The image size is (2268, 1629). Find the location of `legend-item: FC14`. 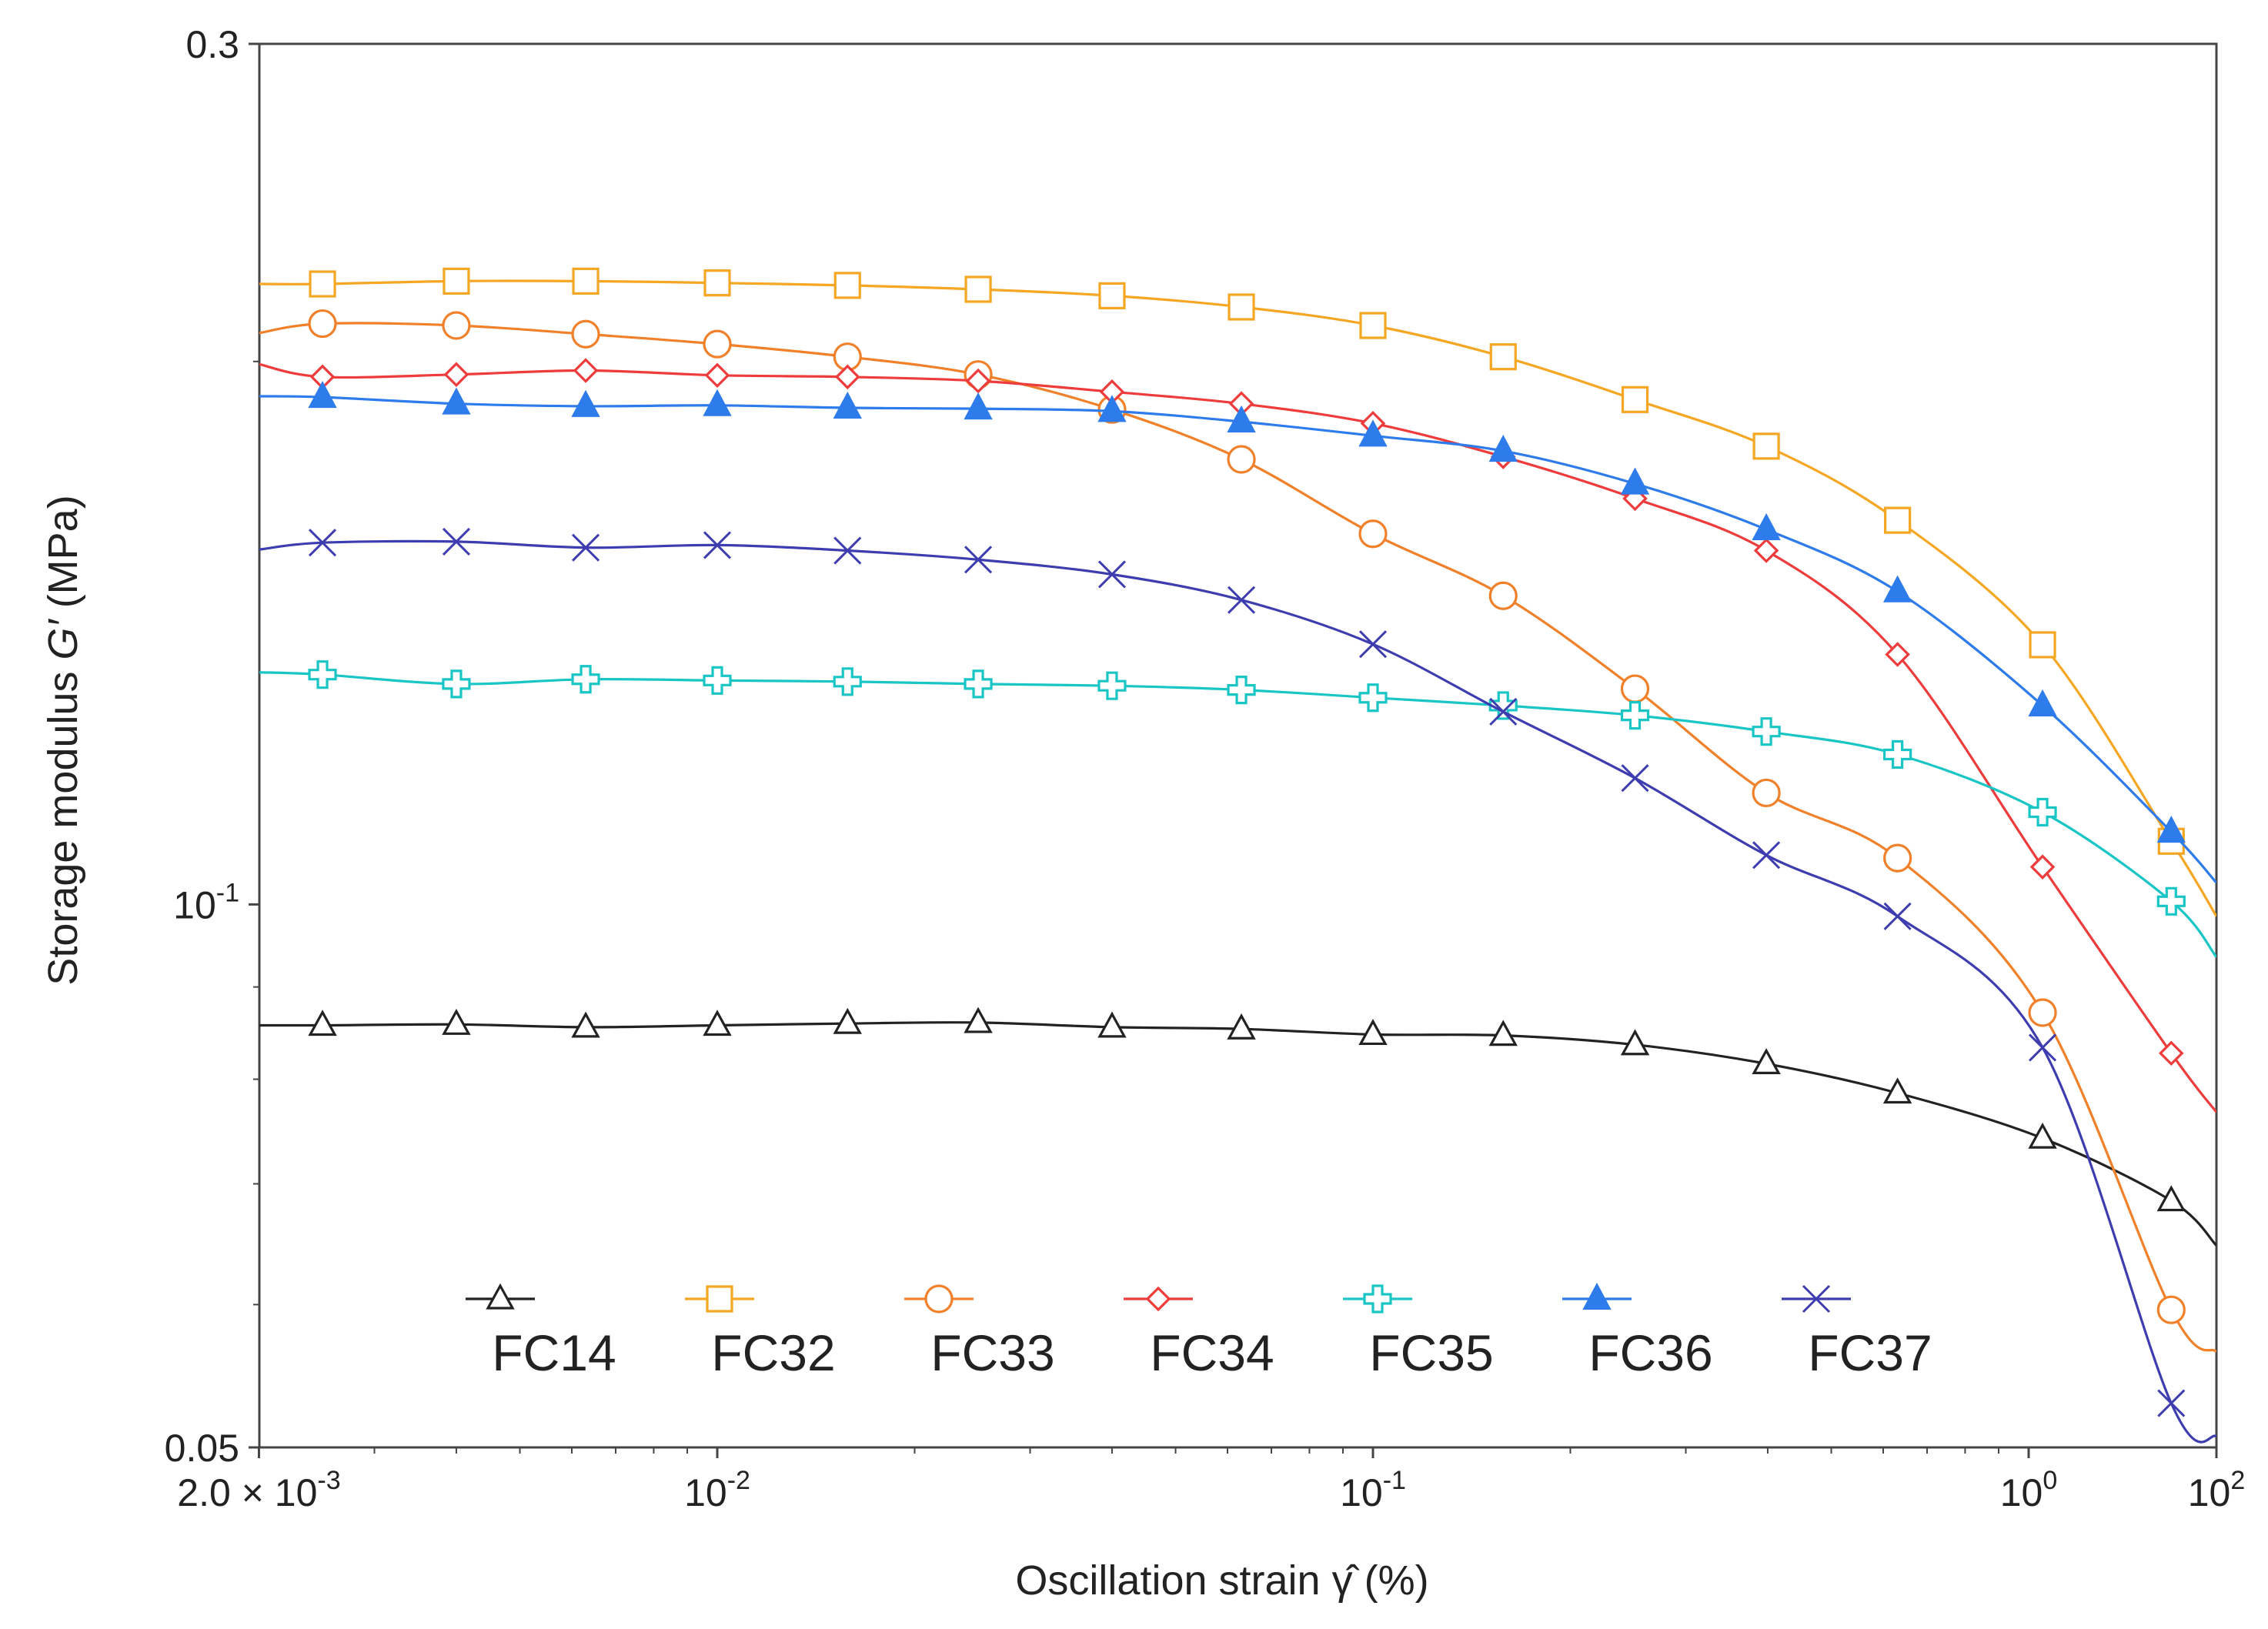

legend-item: FC14 is located at coordinates (541, 1332).